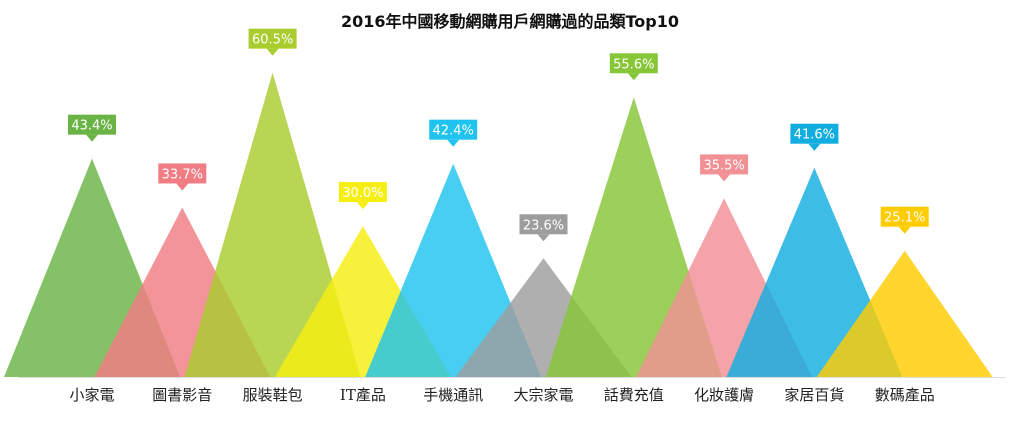 This screenshot has width=1020, height=421. What do you see at coordinates (814, 395) in the screenshot?
I see `category-label-9: 家居百貨` at bounding box center [814, 395].